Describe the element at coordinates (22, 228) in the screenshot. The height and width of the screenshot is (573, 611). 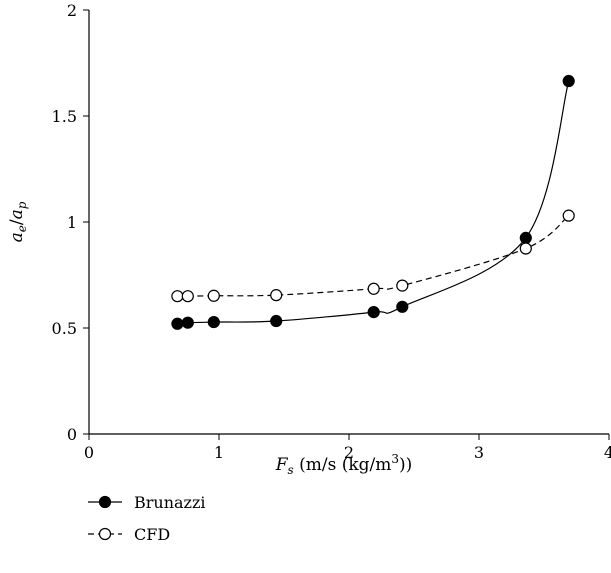
I see `y-title-sub1: e` at that location.